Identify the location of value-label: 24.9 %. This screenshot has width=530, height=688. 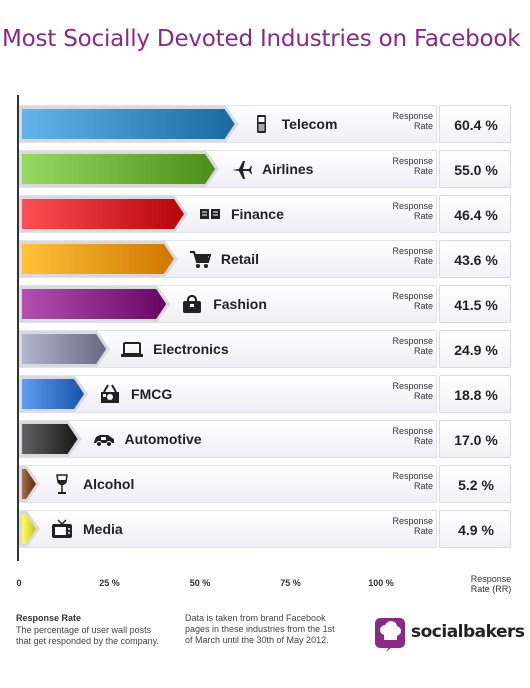
(476, 350).